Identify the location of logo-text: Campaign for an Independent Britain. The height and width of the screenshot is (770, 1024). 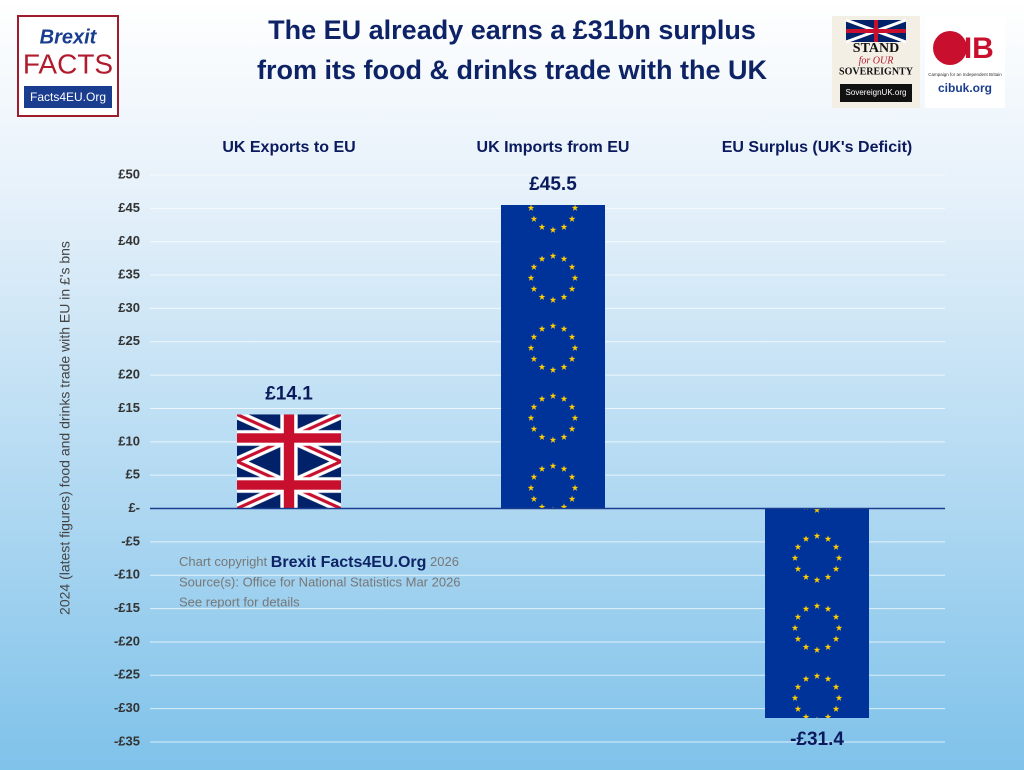
(965, 74).